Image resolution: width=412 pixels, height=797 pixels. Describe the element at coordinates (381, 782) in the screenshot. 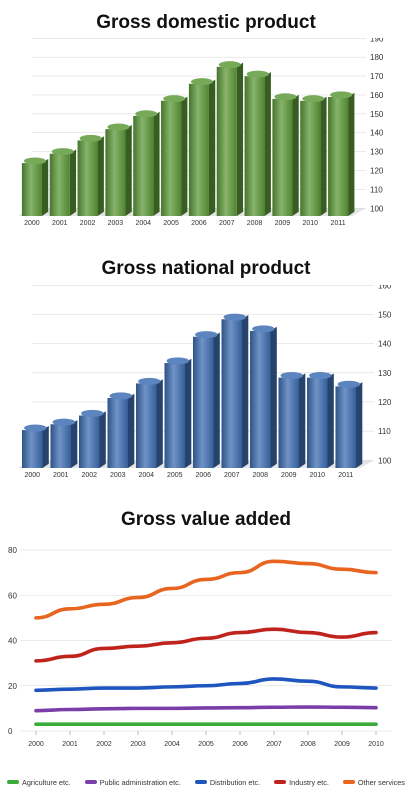

I see `legend-label: Other services` at that location.